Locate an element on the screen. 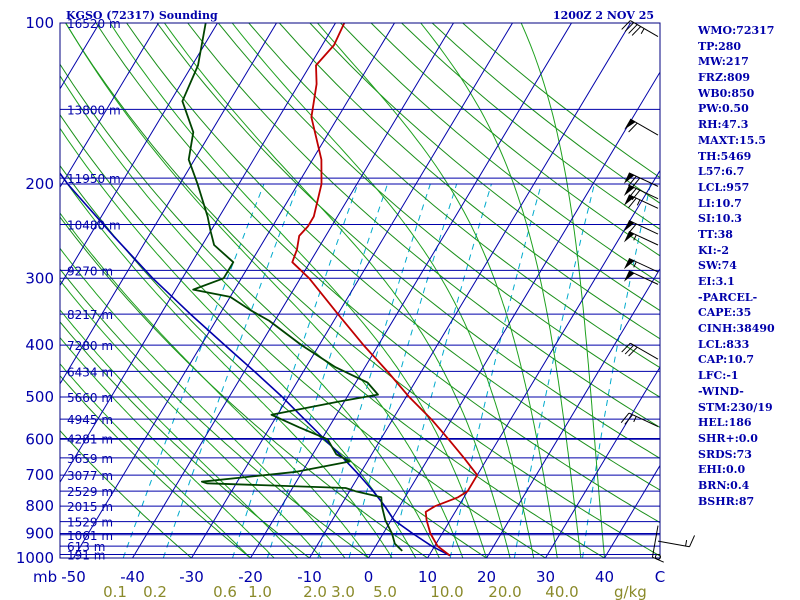  pressure-label-600: 600 is located at coordinates (39, 439).